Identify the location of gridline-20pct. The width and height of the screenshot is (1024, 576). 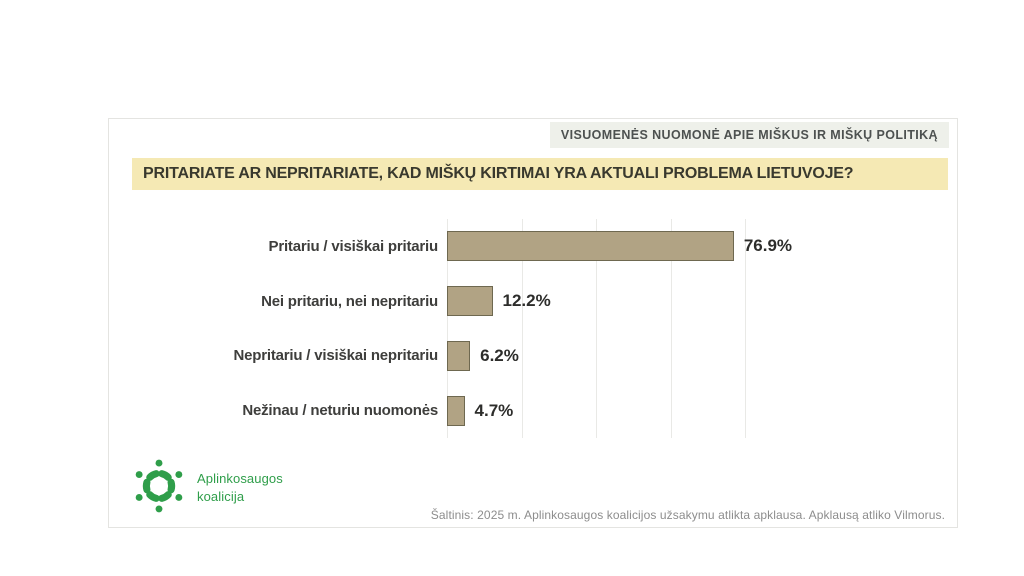
(522, 328).